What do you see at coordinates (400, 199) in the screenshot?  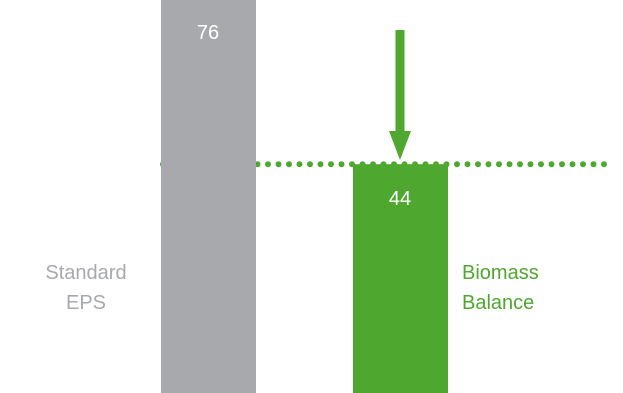 I see `value-label: 44` at bounding box center [400, 199].